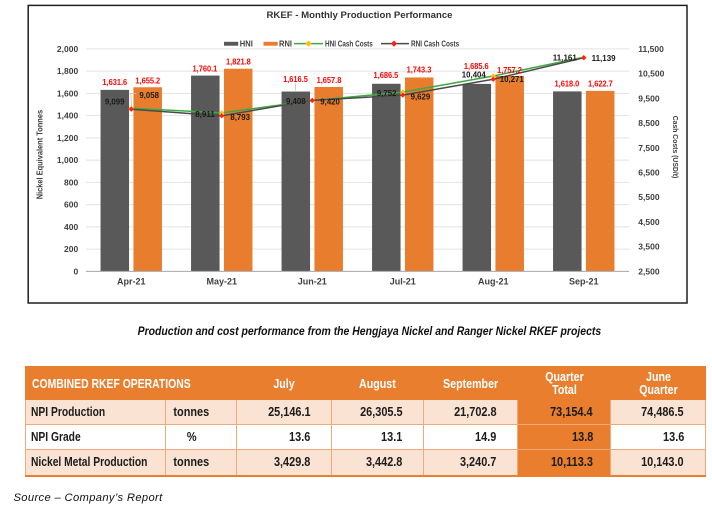 The height and width of the screenshot is (509, 712). What do you see at coordinates (349, 44) in the screenshot?
I see `svg-text: HNI Cash Costs` at bounding box center [349, 44].